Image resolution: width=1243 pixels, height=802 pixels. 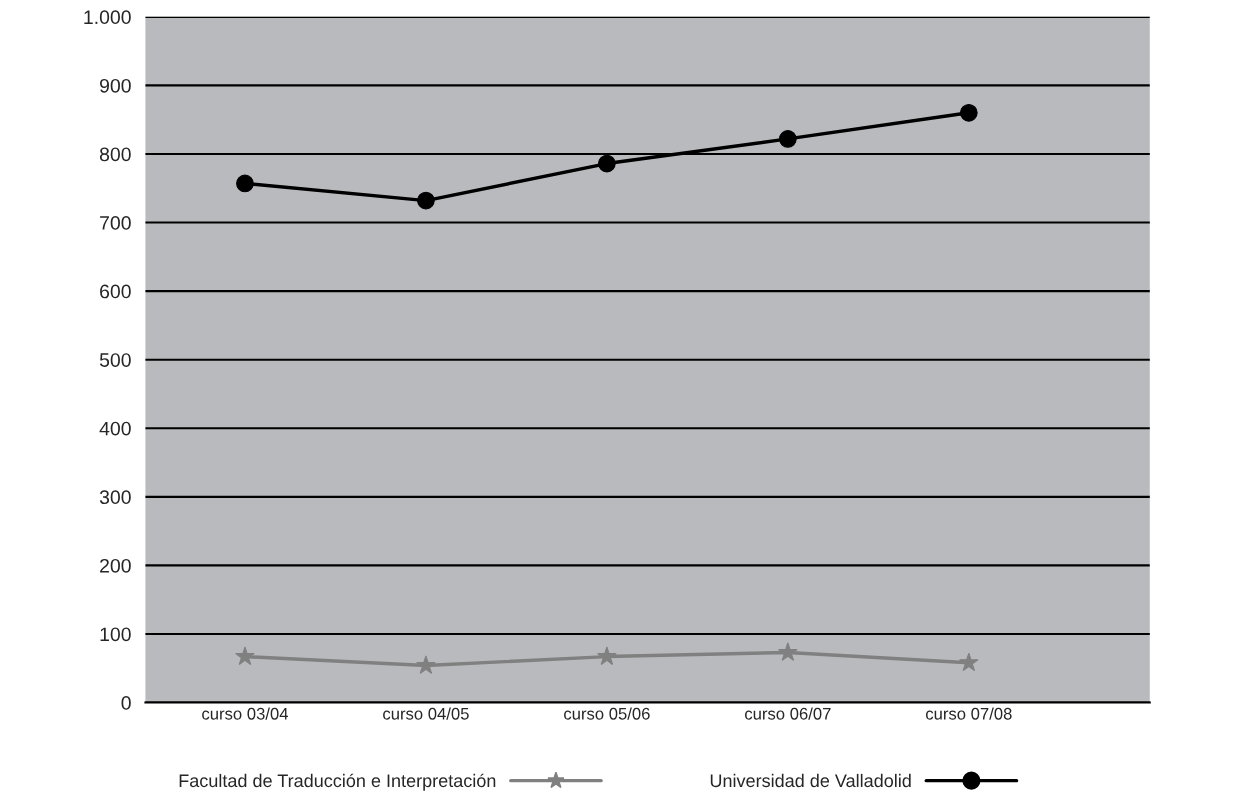 What do you see at coordinates (115, 634) in the screenshot?
I see `y-tick-label: 100` at bounding box center [115, 634].